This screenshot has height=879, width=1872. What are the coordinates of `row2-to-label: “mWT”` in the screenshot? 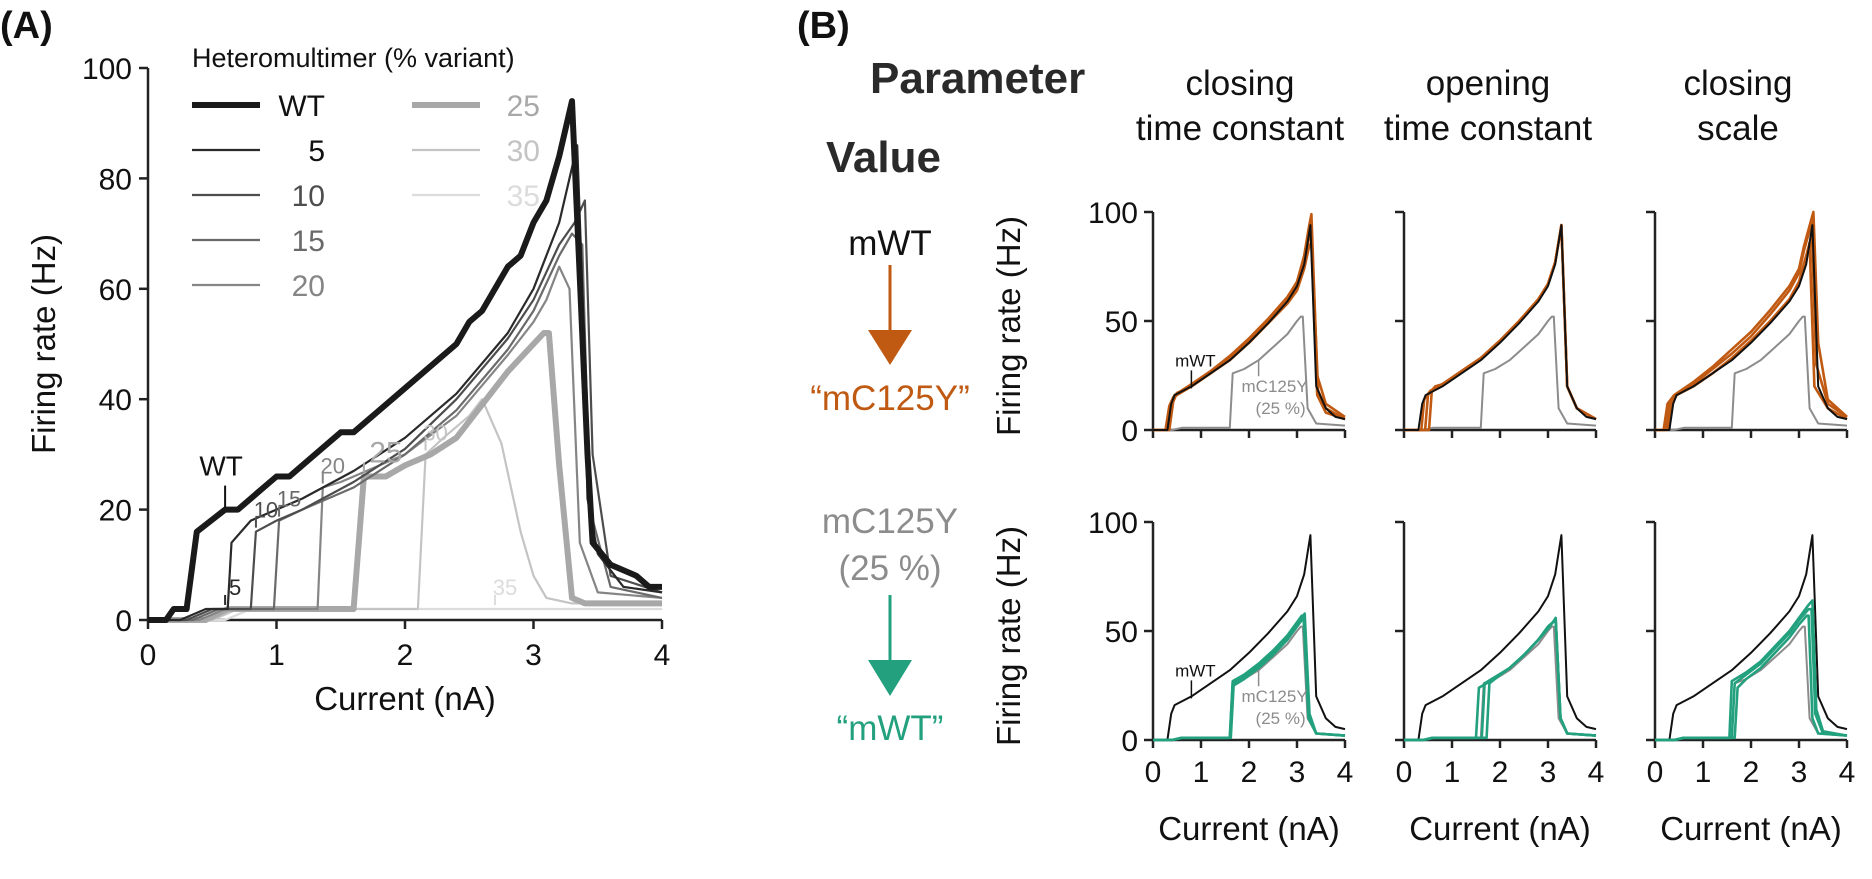 It's located at (890, 728).